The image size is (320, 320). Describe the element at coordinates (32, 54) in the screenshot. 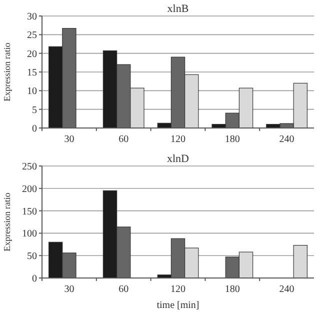

I see `y-tick-label: 20` at that location.